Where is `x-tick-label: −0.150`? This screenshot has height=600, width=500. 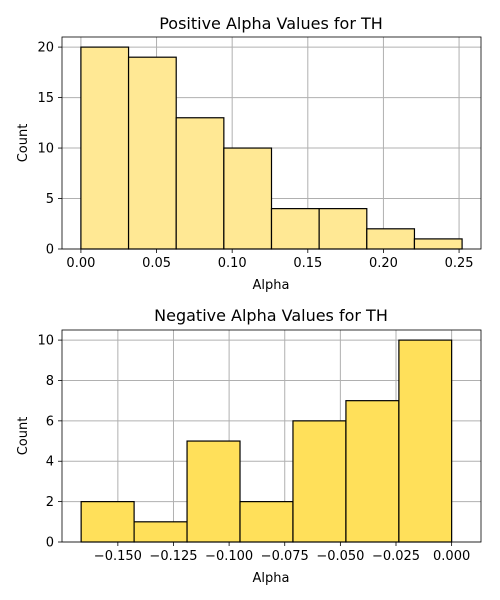 x-tick-label: −0.150 is located at coordinates (118, 556).